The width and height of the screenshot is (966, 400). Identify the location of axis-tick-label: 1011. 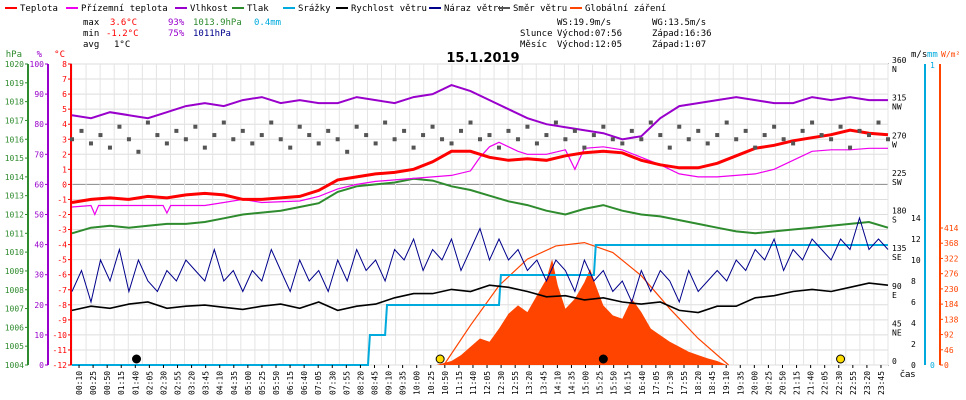
(14, 233).